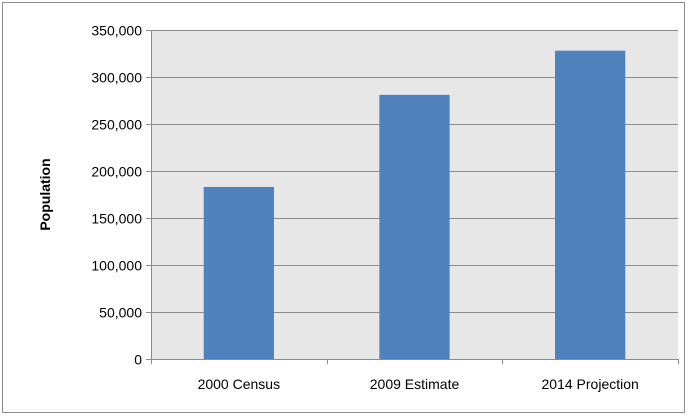 The image size is (689, 417). I want to click on y-tick-label: 250,000, so click(116, 125).